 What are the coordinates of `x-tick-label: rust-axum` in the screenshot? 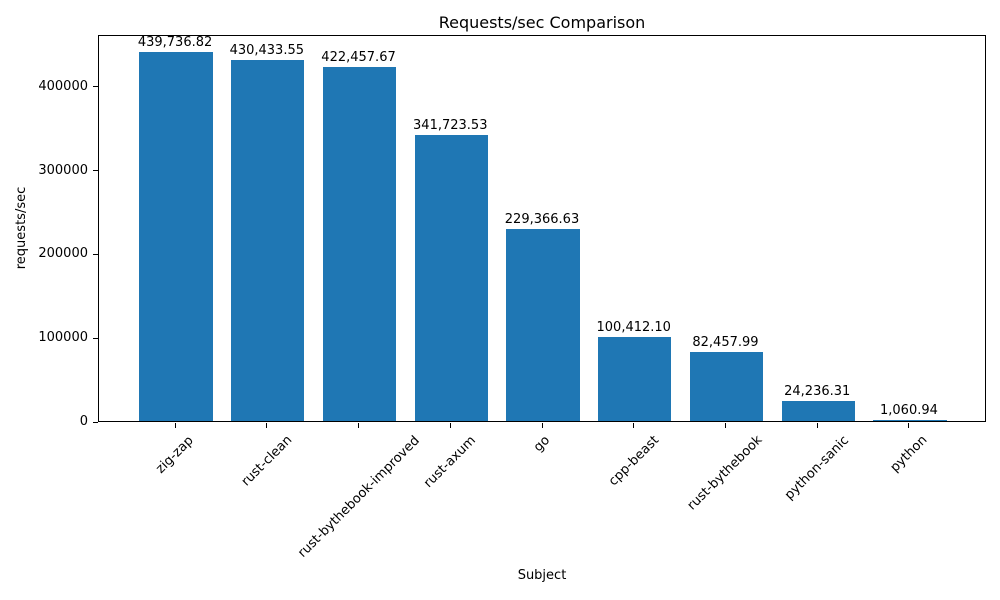 It's located at (450, 462).